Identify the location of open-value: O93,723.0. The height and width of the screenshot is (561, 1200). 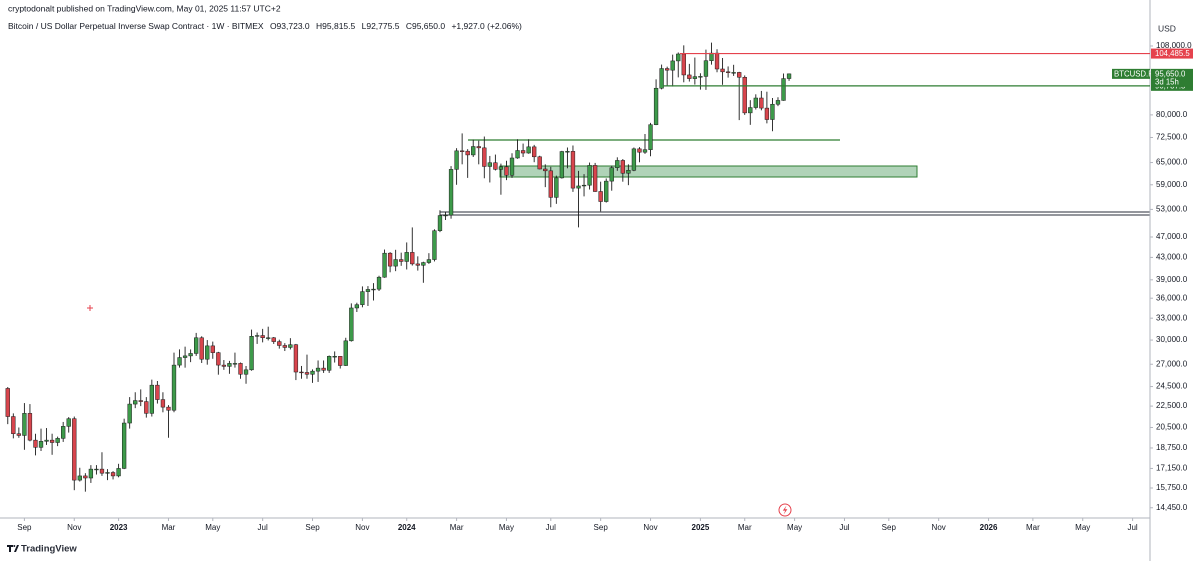
(290, 26).